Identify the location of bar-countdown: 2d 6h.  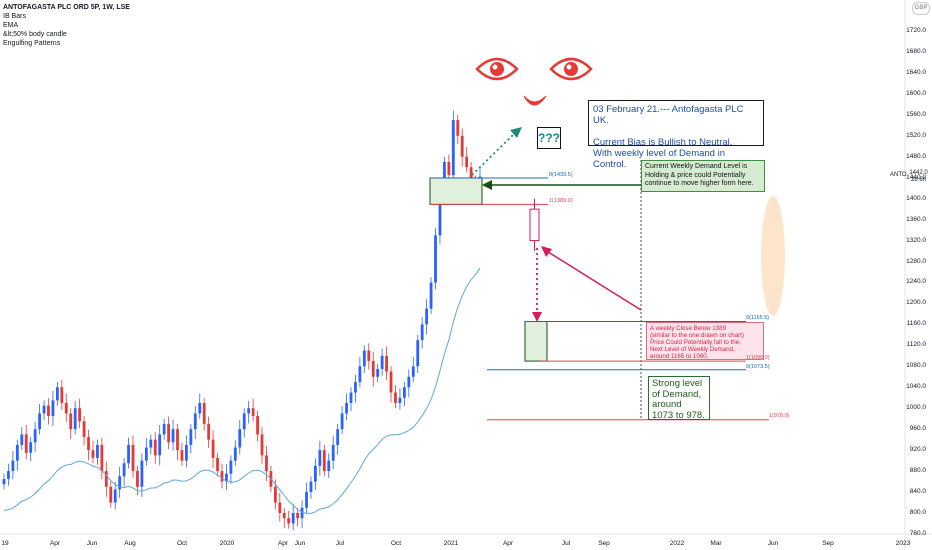
(918, 180).